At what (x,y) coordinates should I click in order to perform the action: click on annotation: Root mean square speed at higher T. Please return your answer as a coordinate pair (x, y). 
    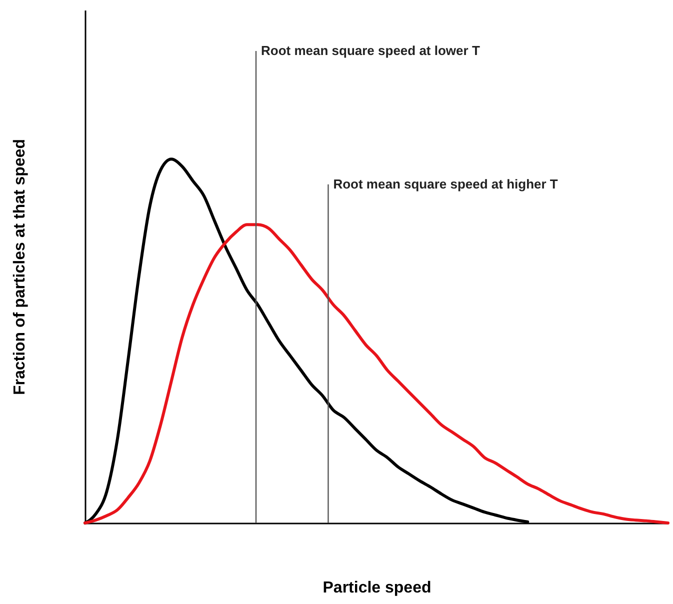
    Looking at the image, I should click on (445, 184).